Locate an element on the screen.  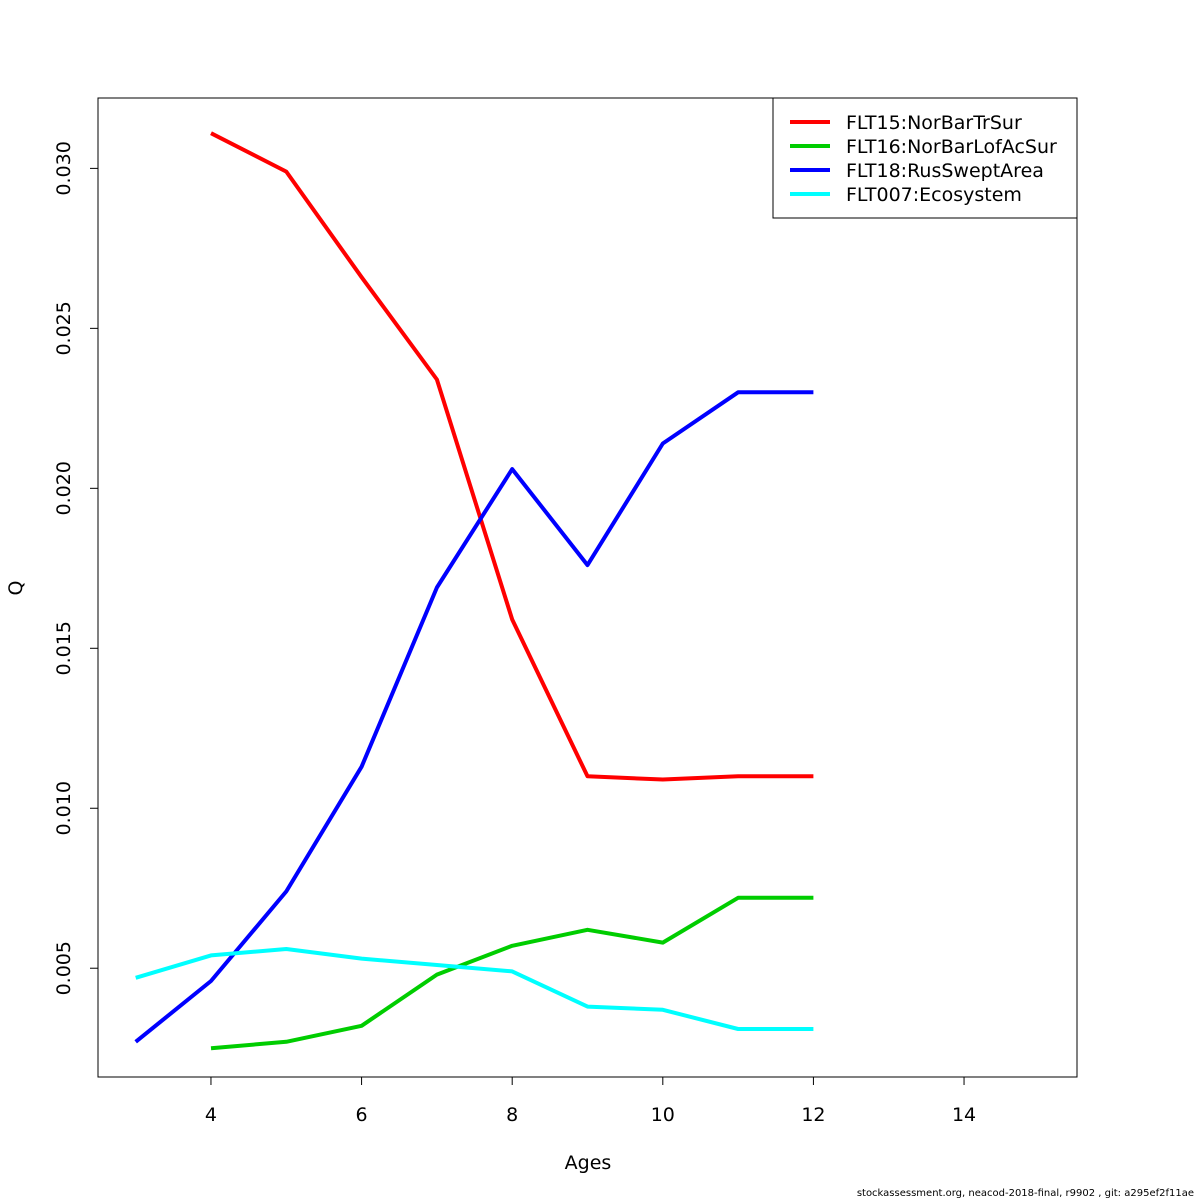
x-axis-label: Ages is located at coordinates (588, 1163).